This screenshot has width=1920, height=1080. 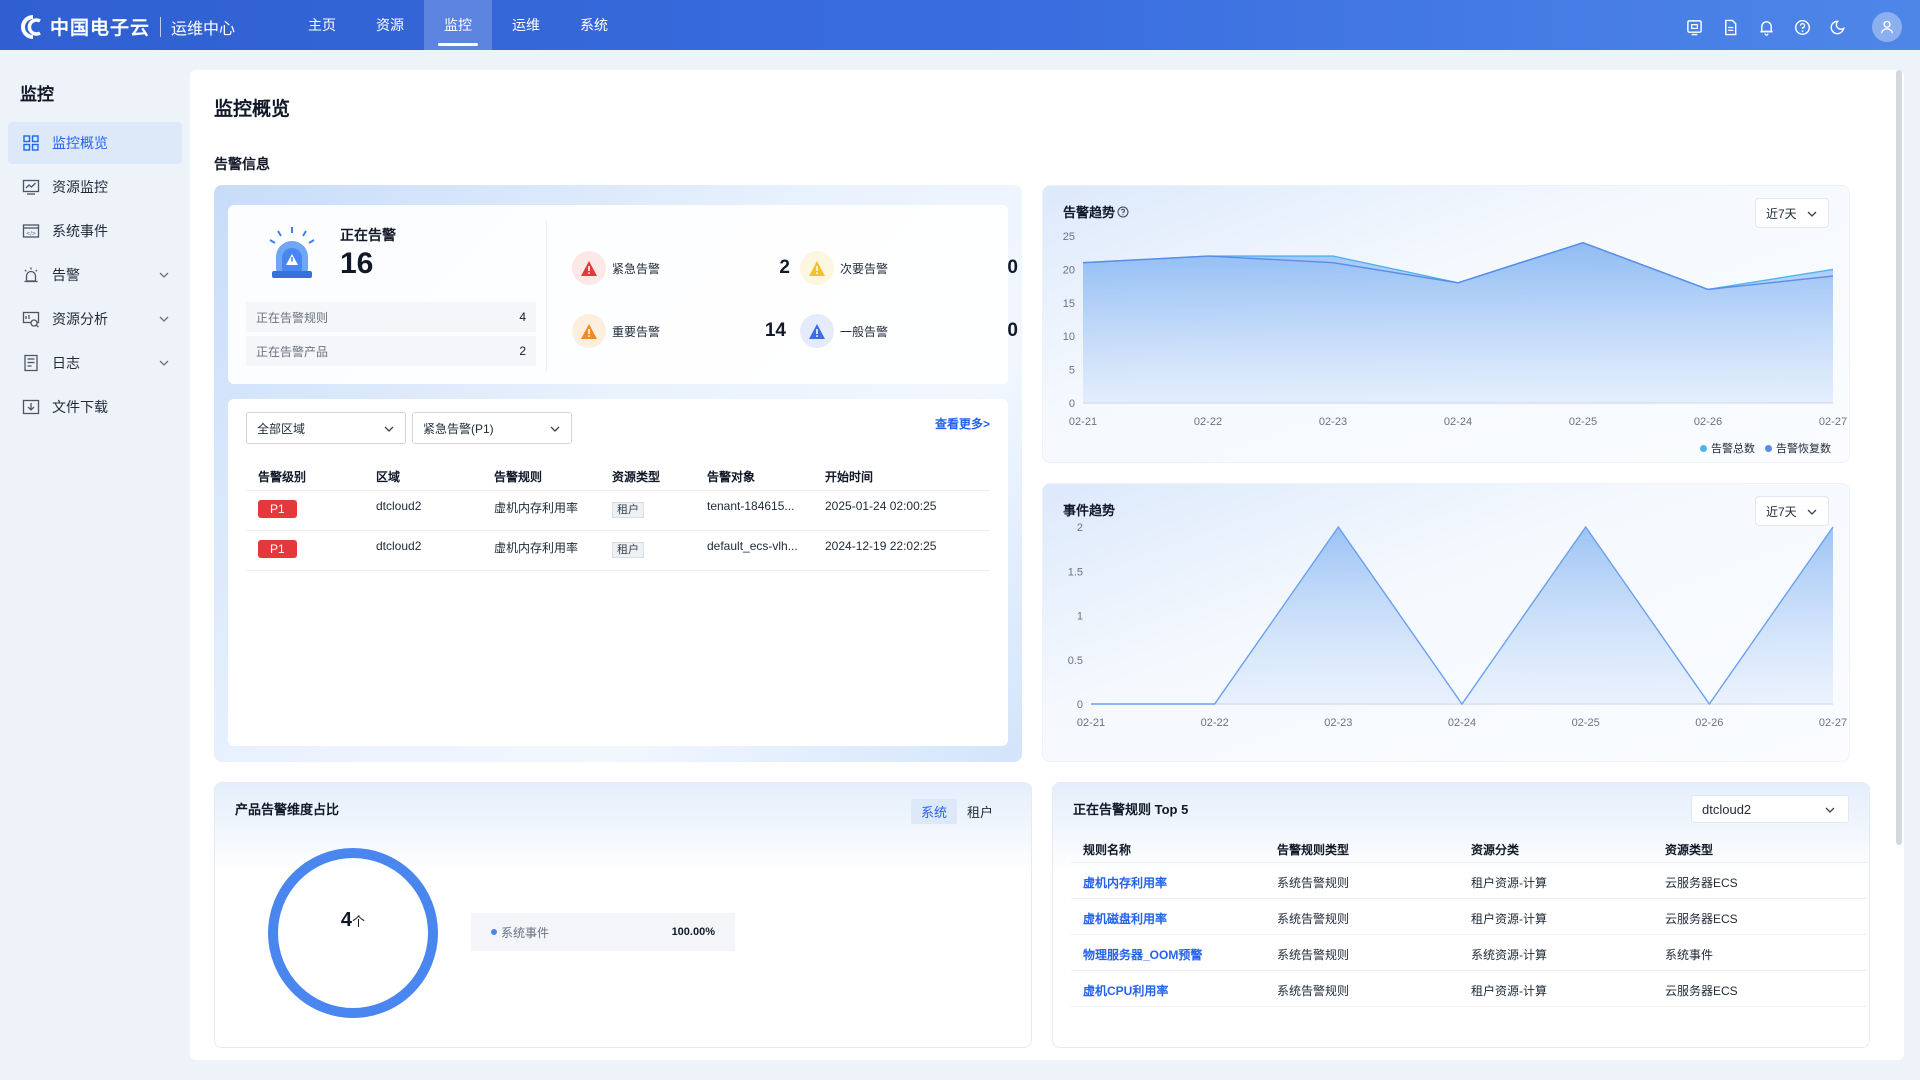 I want to click on col-level: 告警级别, so click(x=282, y=477).